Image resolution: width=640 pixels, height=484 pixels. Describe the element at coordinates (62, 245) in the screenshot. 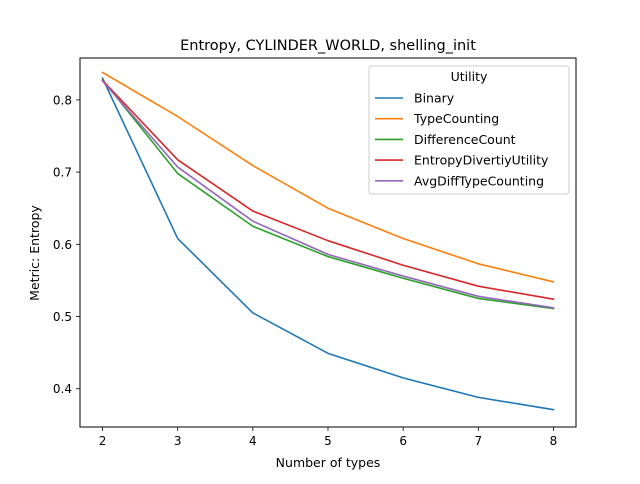

I see `y-tick-label: 0.6` at that location.